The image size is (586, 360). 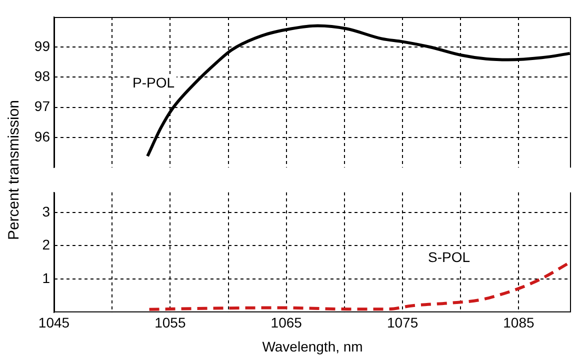 What do you see at coordinates (42, 106) in the screenshot?
I see `y-tick-label: 97` at bounding box center [42, 106].